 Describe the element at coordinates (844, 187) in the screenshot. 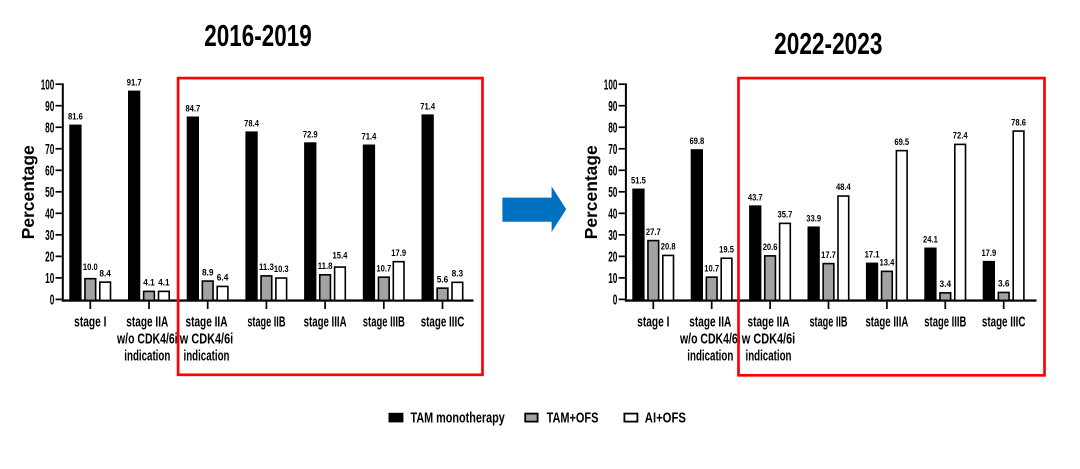

I see `svg-text: 48.4` at that location.